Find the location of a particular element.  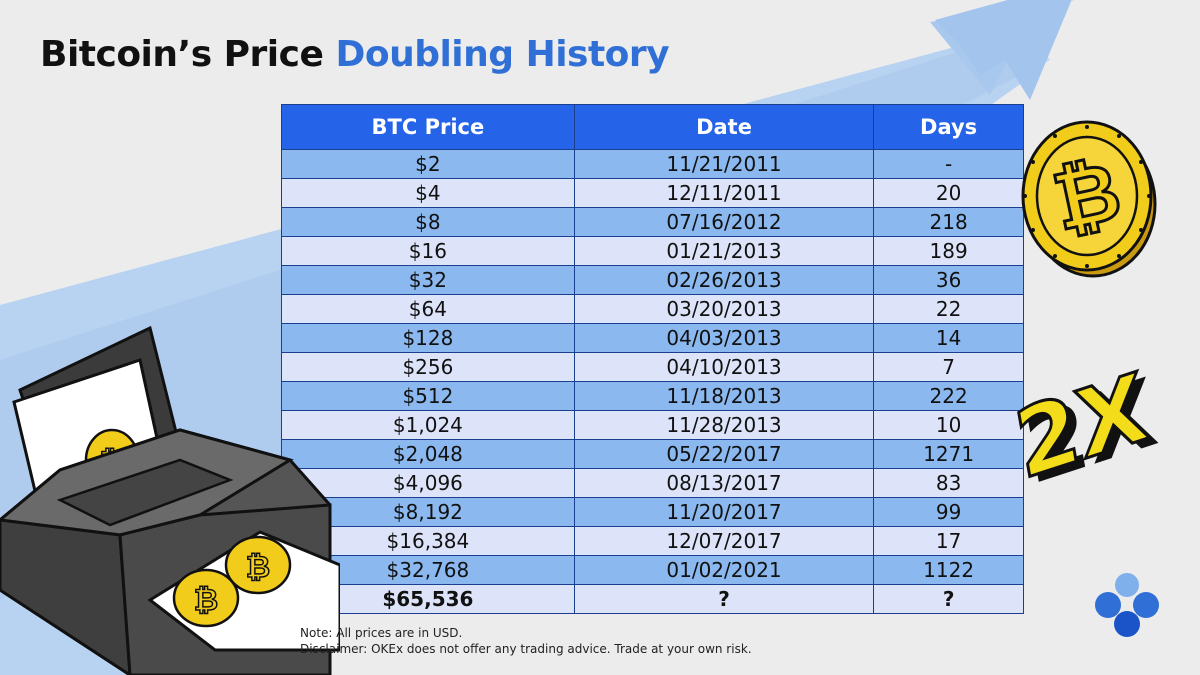

cell-days: 22 is located at coordinates (948, 309).